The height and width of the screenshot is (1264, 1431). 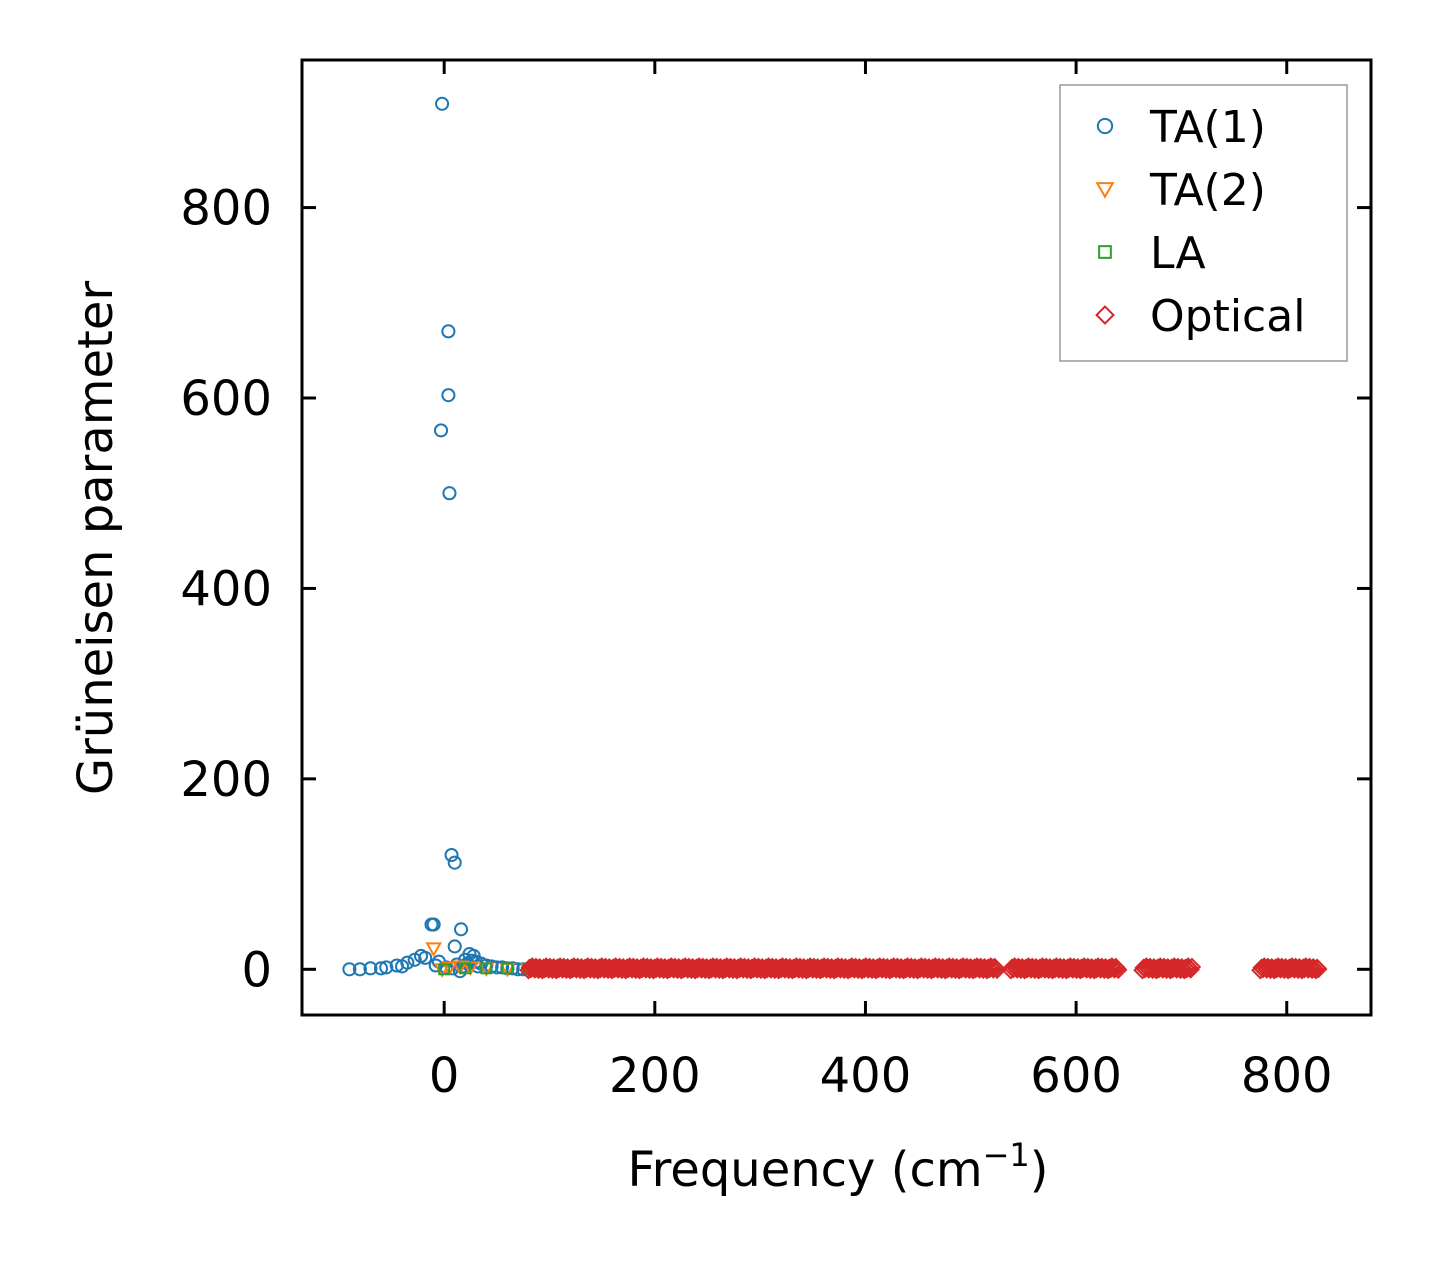 I want to click on y-tick-label: 400, so click(x=226, y=589).